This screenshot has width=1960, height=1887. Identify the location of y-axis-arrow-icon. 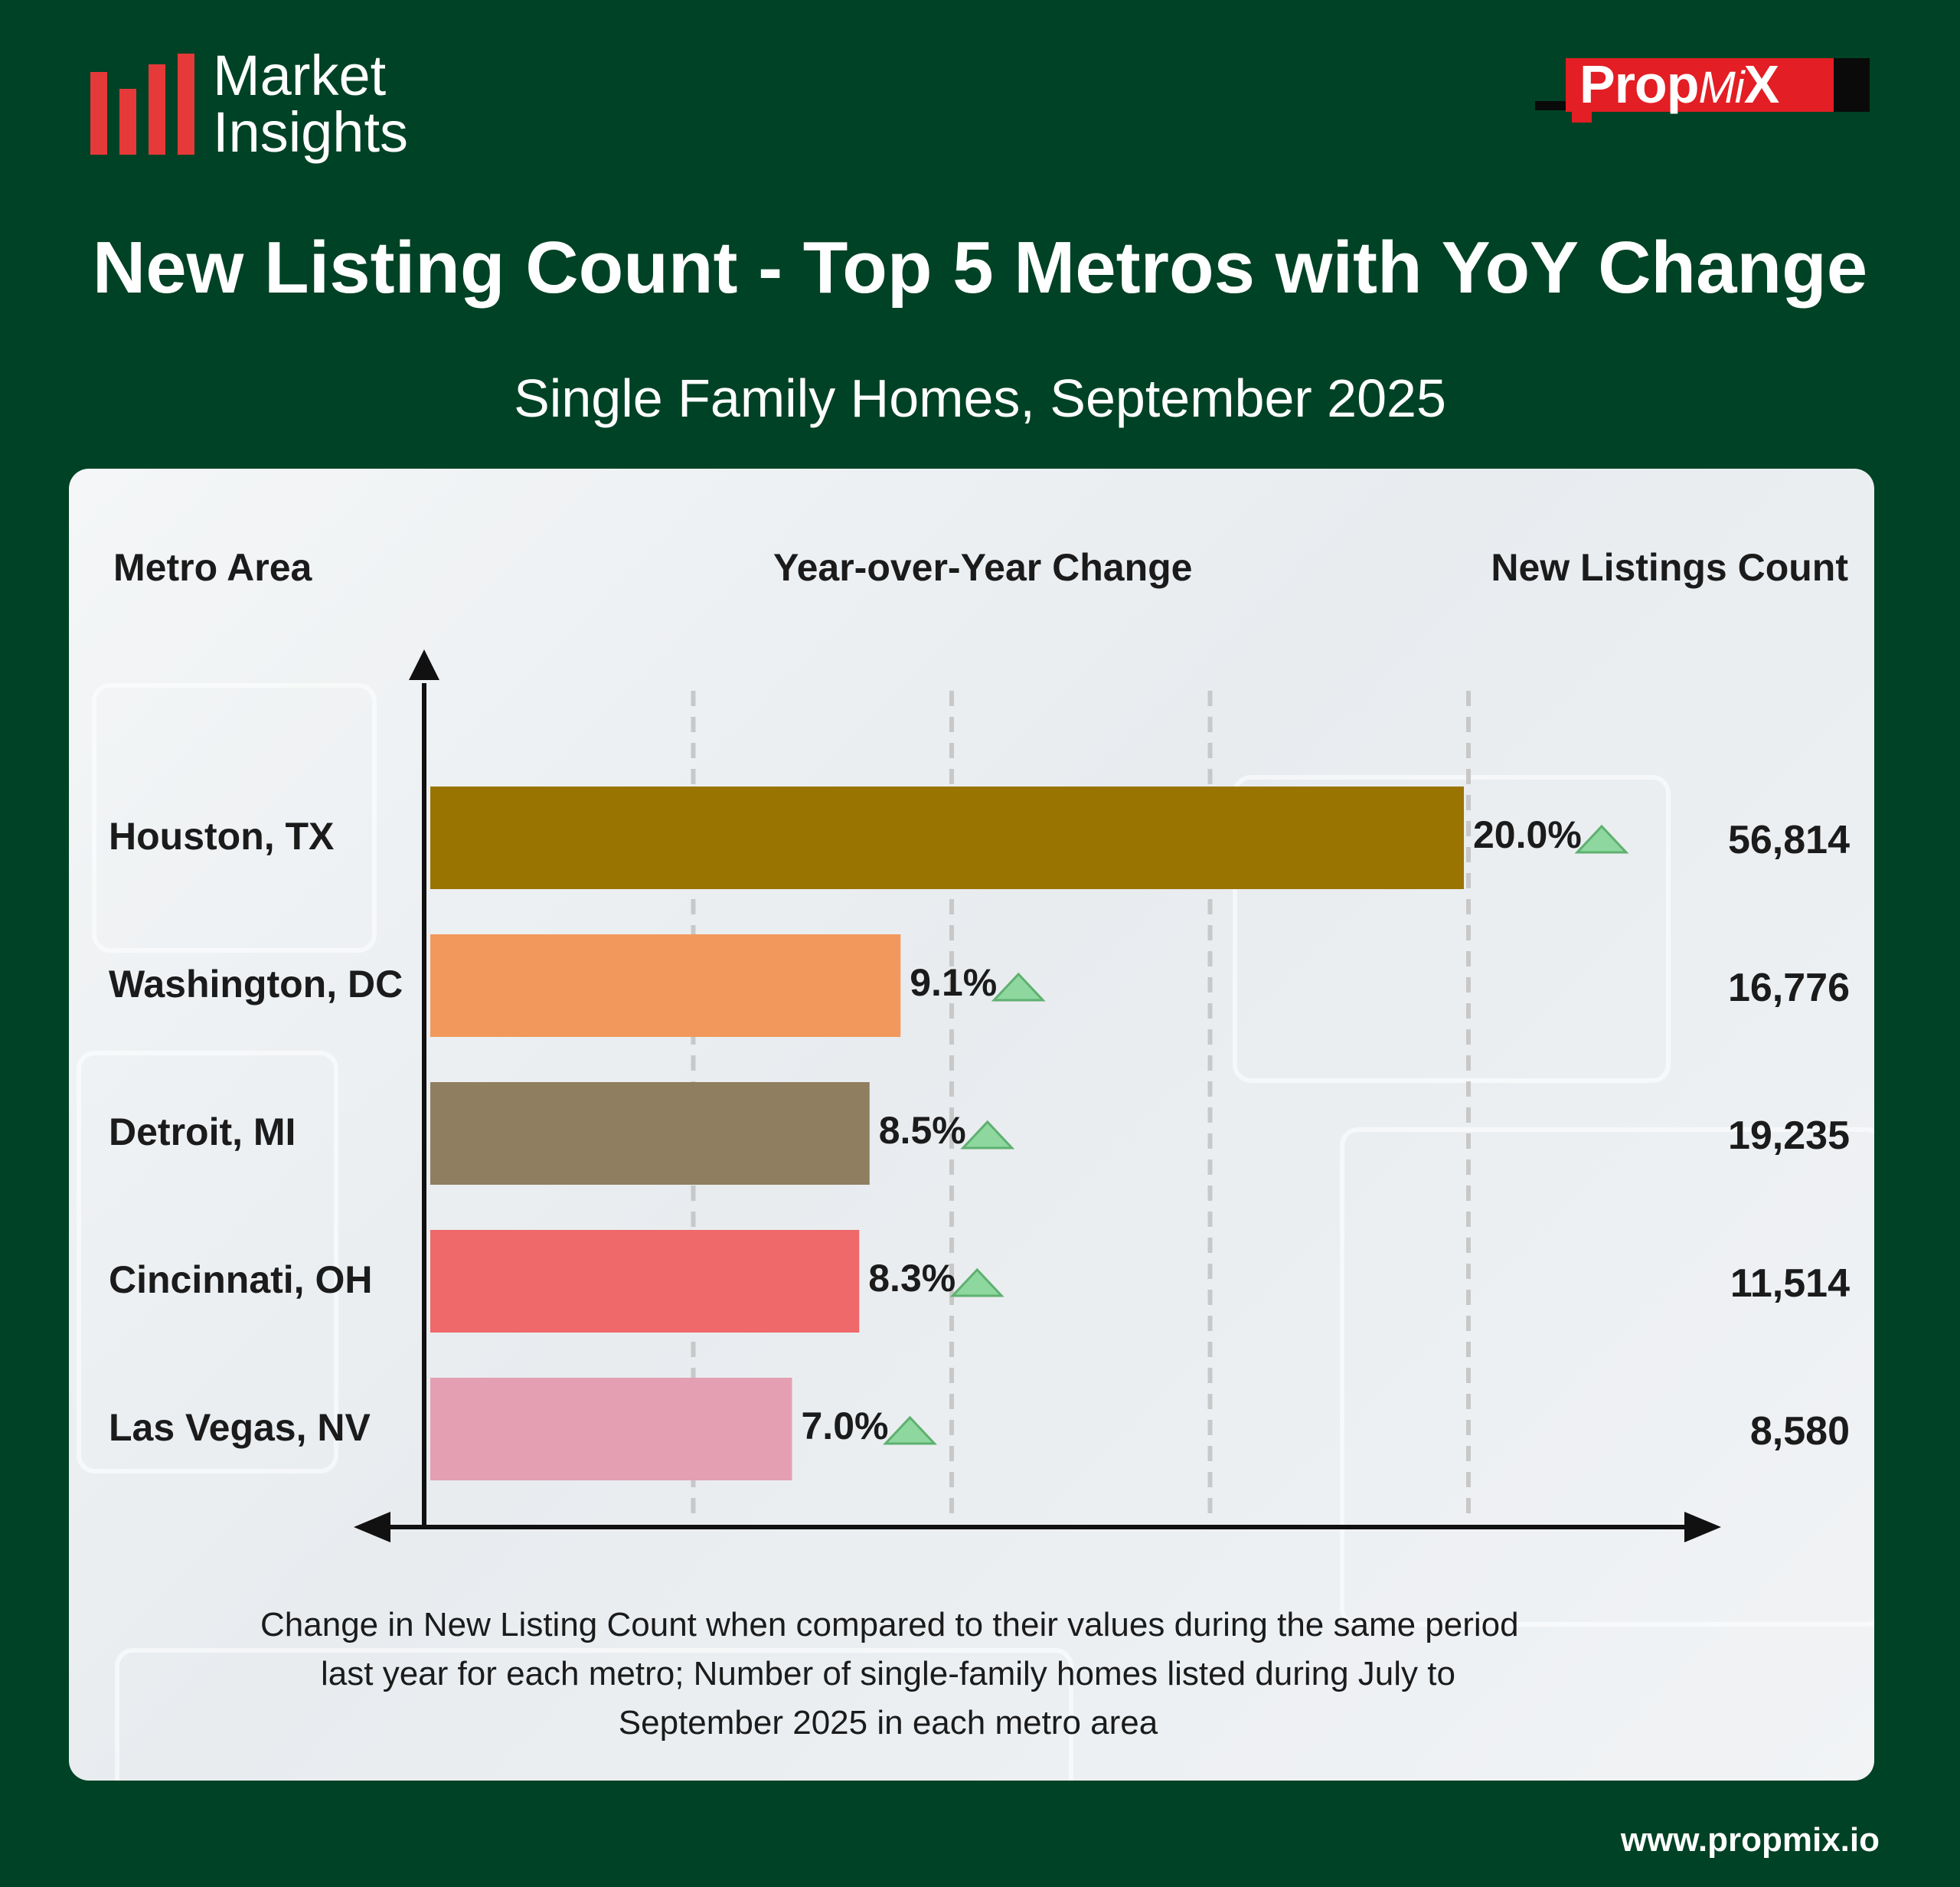
(424, 664).